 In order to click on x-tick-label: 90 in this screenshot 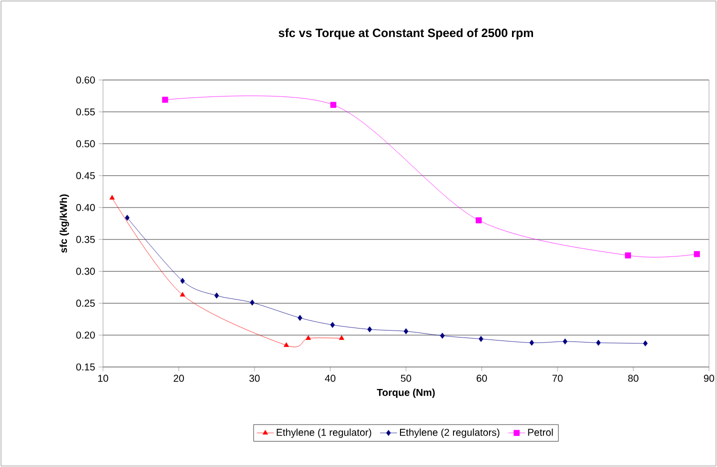, I will do `click(709, 378)`.